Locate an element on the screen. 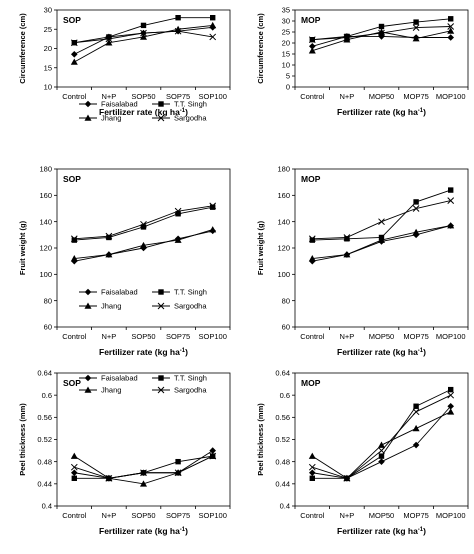 The width and height of the screenshot is (474, 554). x-tick-label: SOP100 is located at coordinates (213, 515).